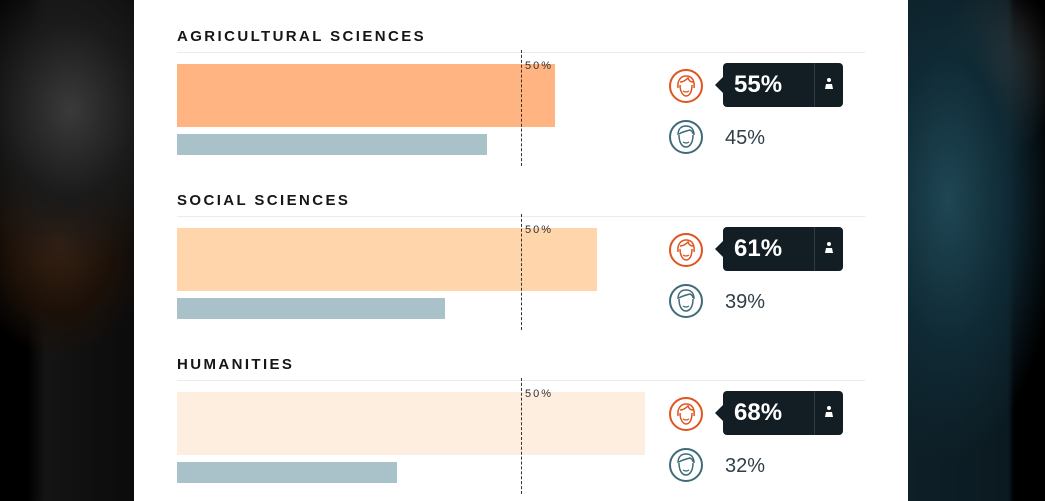 The image size is (1045, 501). I want to click on male-percentage: 32%, so click(745, 466).